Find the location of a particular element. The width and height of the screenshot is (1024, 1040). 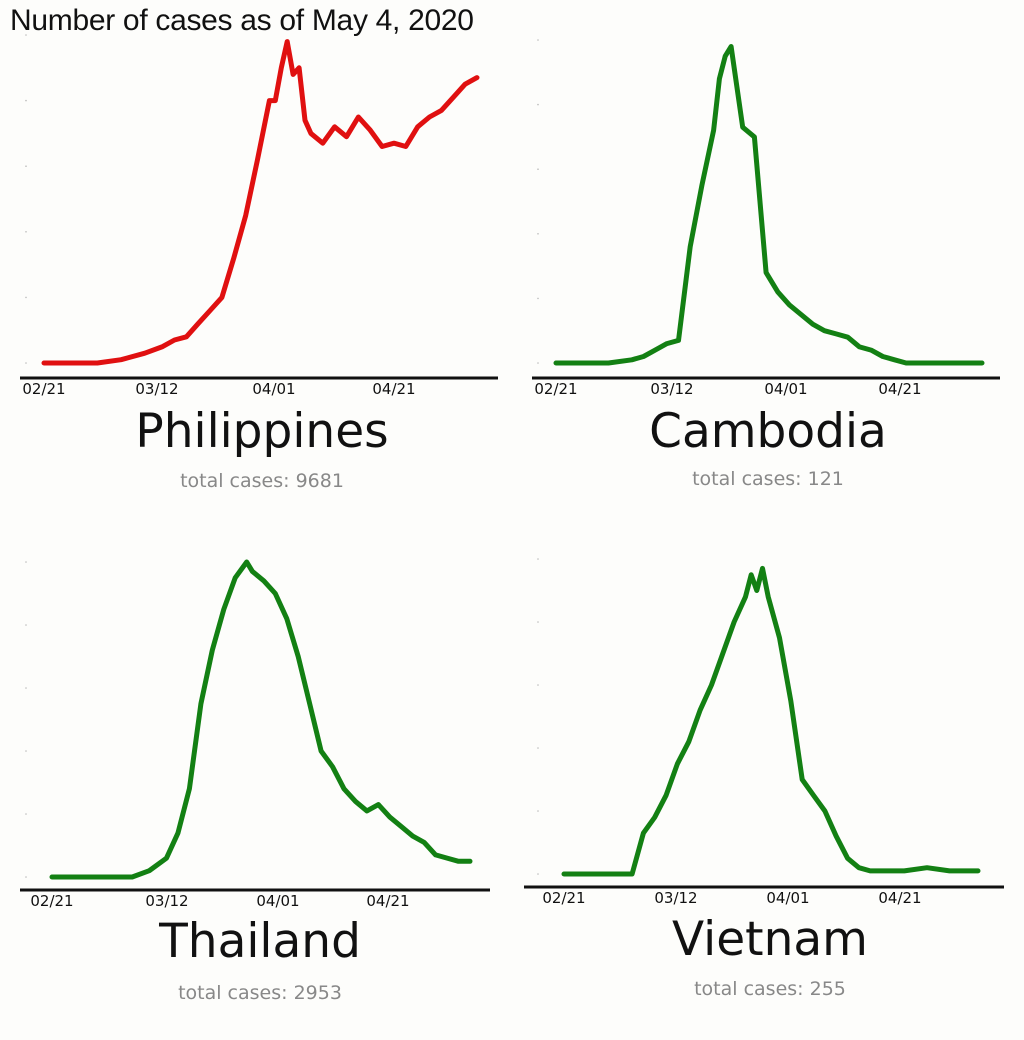

series-line-cambodia is located at coordinates (769, 205).